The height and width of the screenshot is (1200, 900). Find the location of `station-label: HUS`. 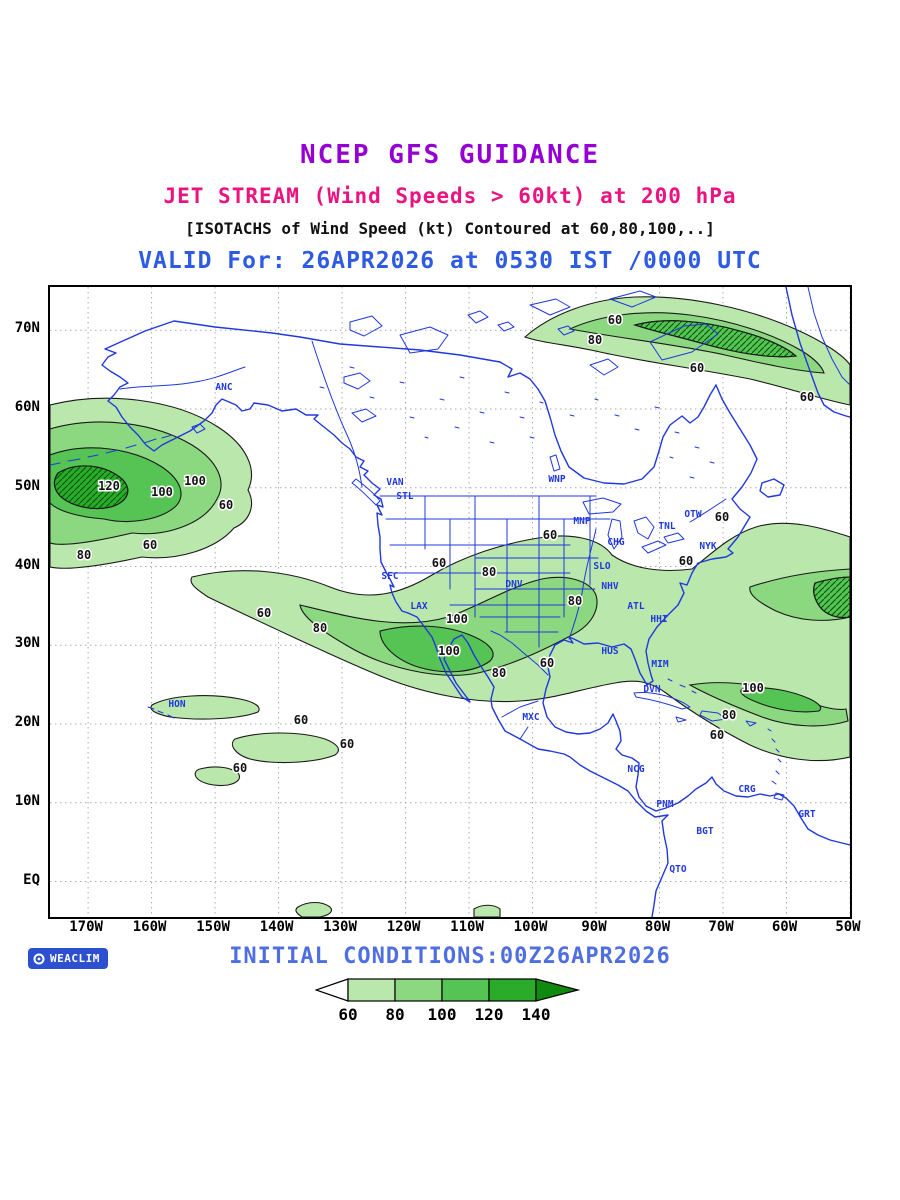

station-label: HUS is located at coordinates (609, 651).